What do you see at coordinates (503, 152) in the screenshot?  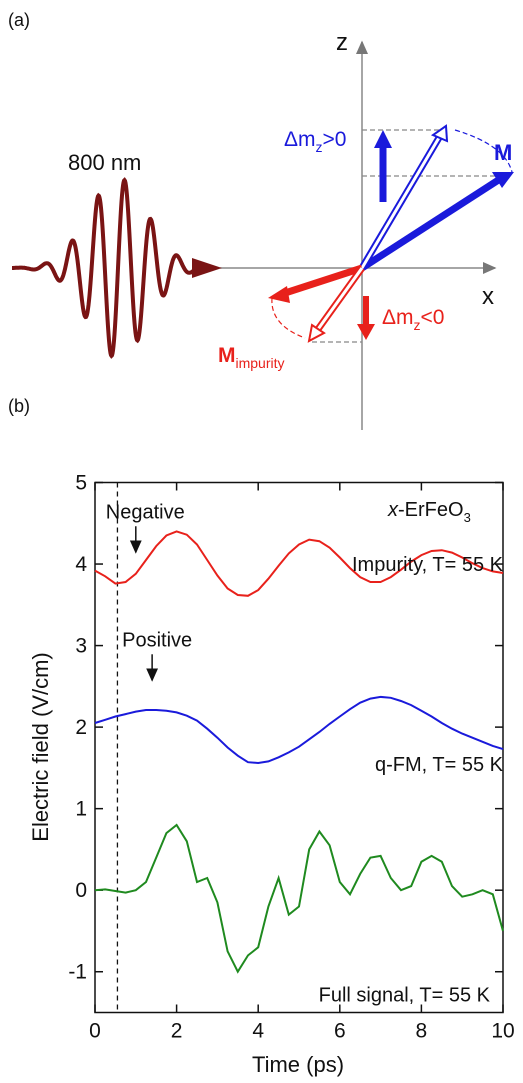 I see `m-label: M` at bounding box center [503, 152].